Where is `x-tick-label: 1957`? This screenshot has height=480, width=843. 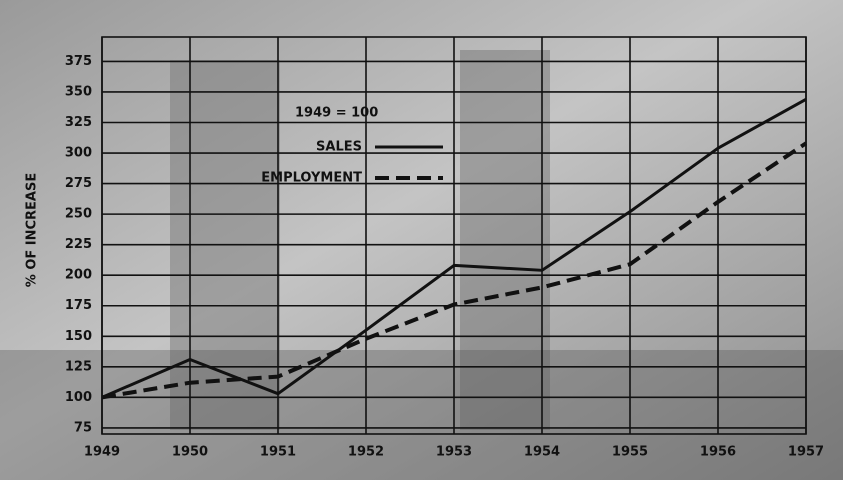 x-tick-label: 1957 is located at coordinates (806, 452).